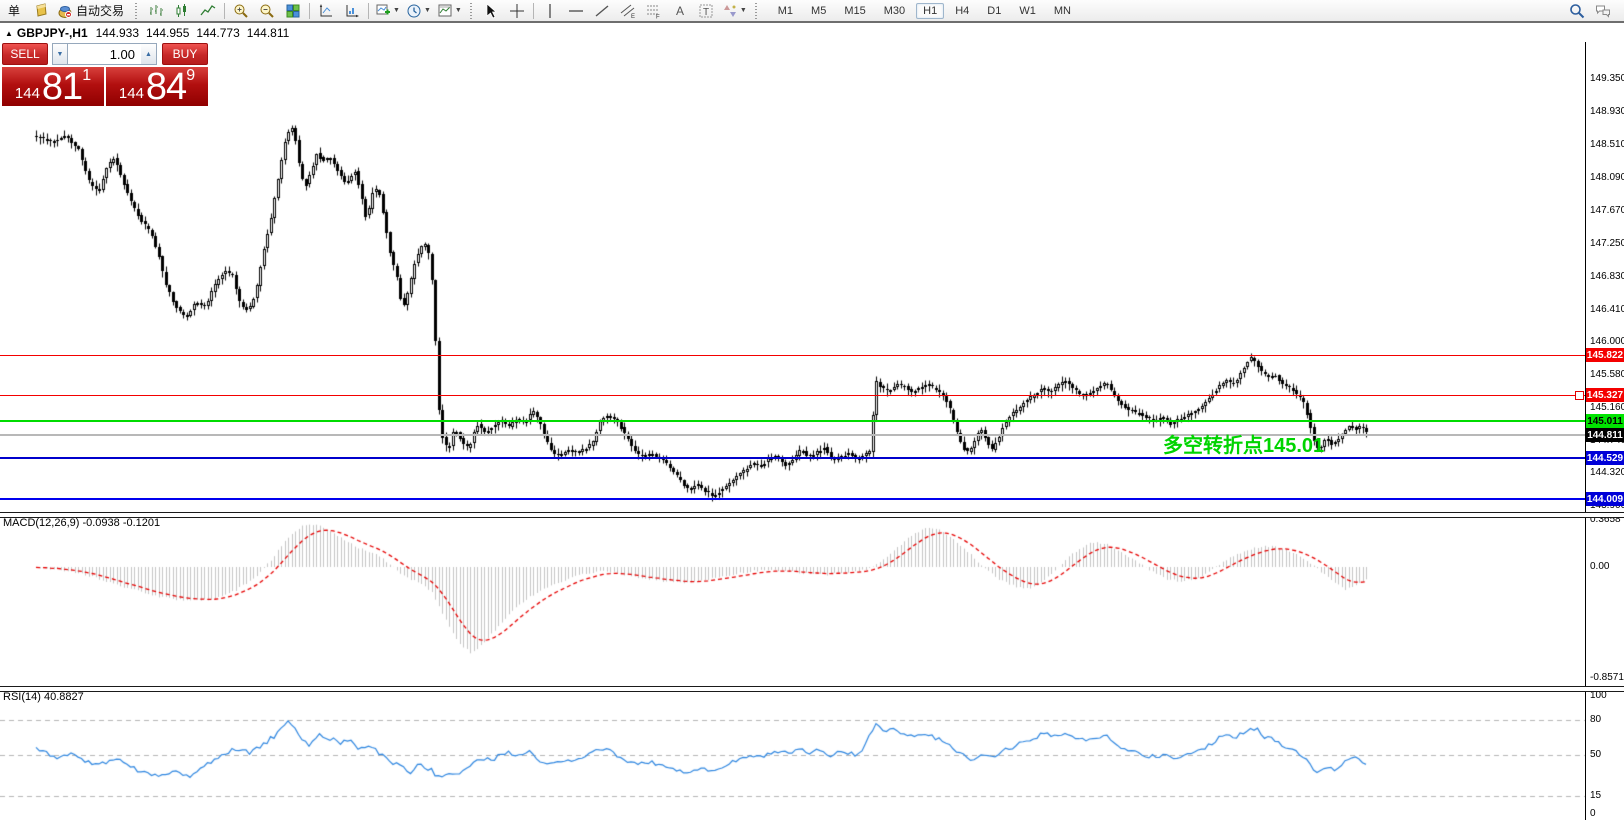 The height and width of the screenshot is (820, 1624). Describe the element at coordinates (930, 10) in the screenshot. I see `timeframe-button-h1: H1` at that location.